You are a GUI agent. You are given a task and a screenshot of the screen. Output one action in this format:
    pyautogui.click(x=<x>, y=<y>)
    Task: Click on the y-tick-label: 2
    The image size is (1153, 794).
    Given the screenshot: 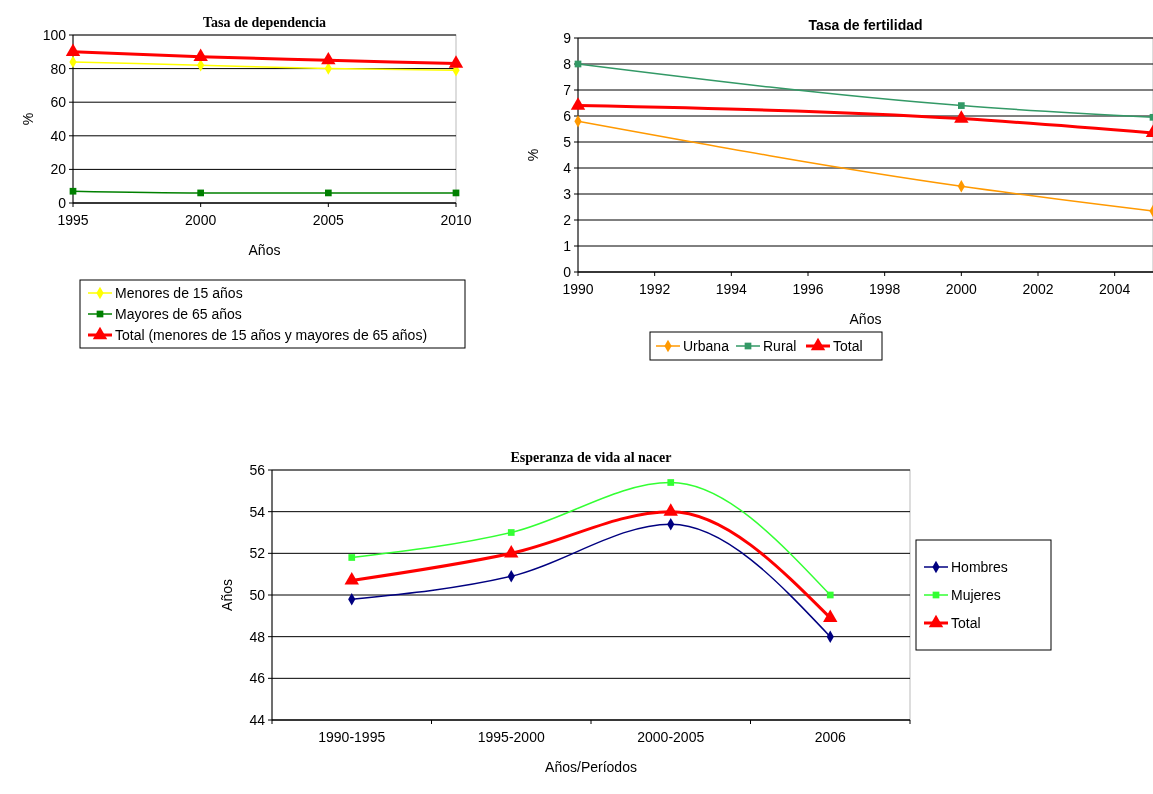 What is the action you would take?
    pyautogui.click(x=567, y=219)
    